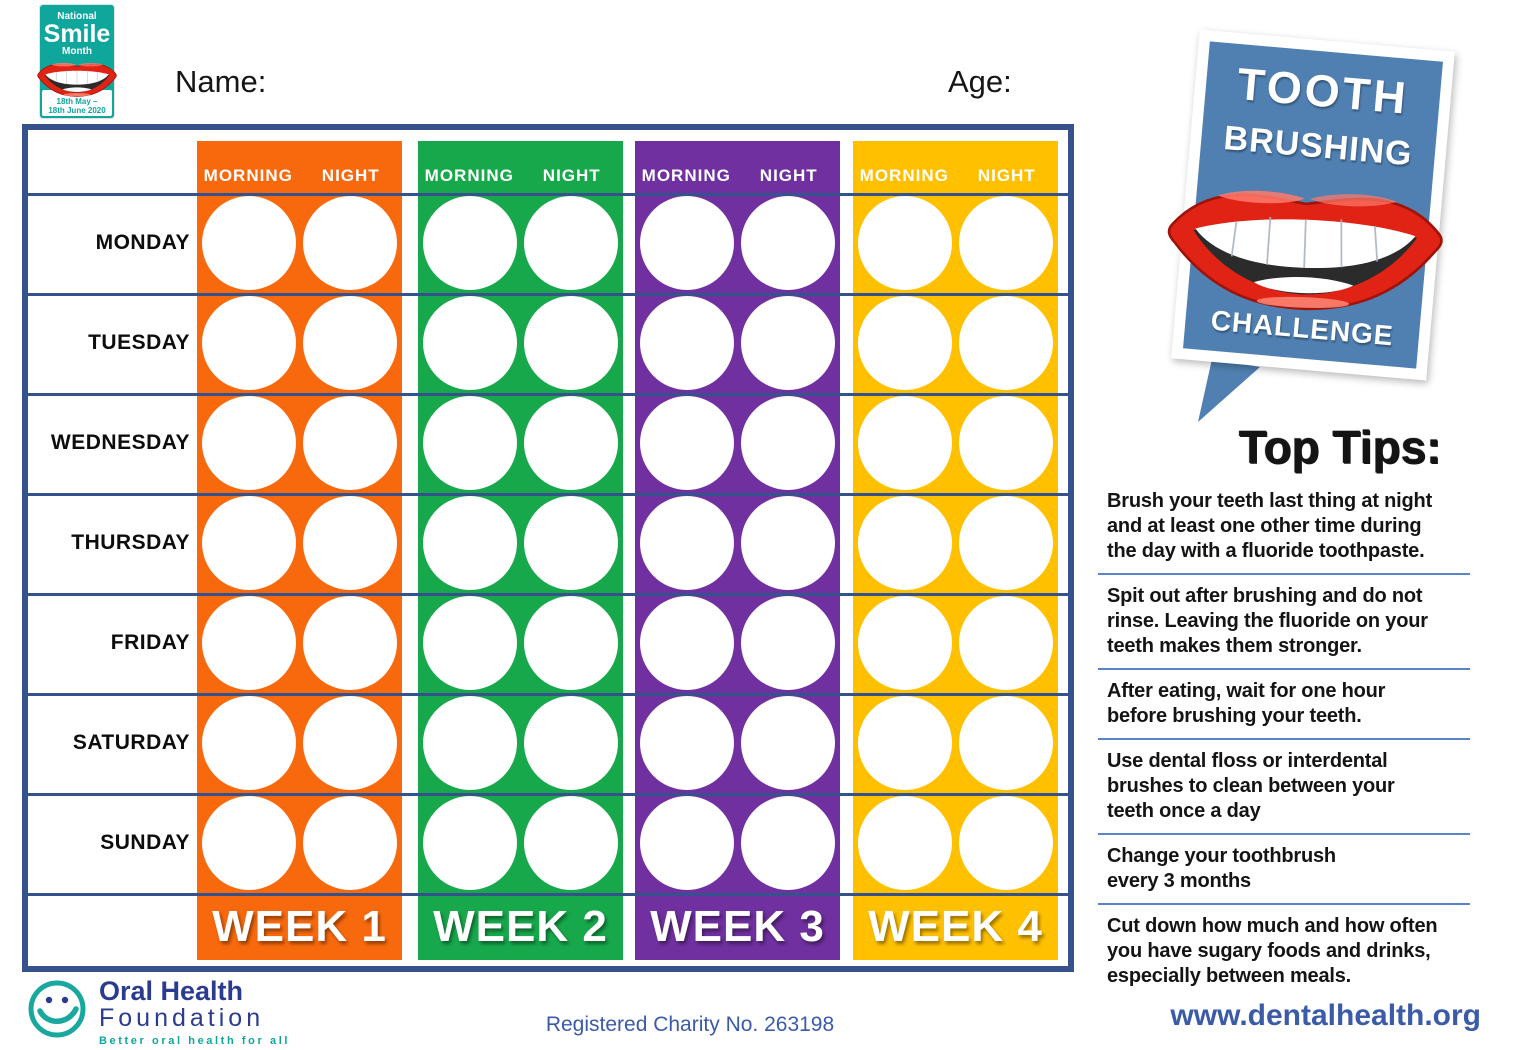 The width and height of the screenshot is (1517, 1050). Describe the element at coordinates (248, 175) in the screenshot. I see `morning-header-label: MORNING` at that location.